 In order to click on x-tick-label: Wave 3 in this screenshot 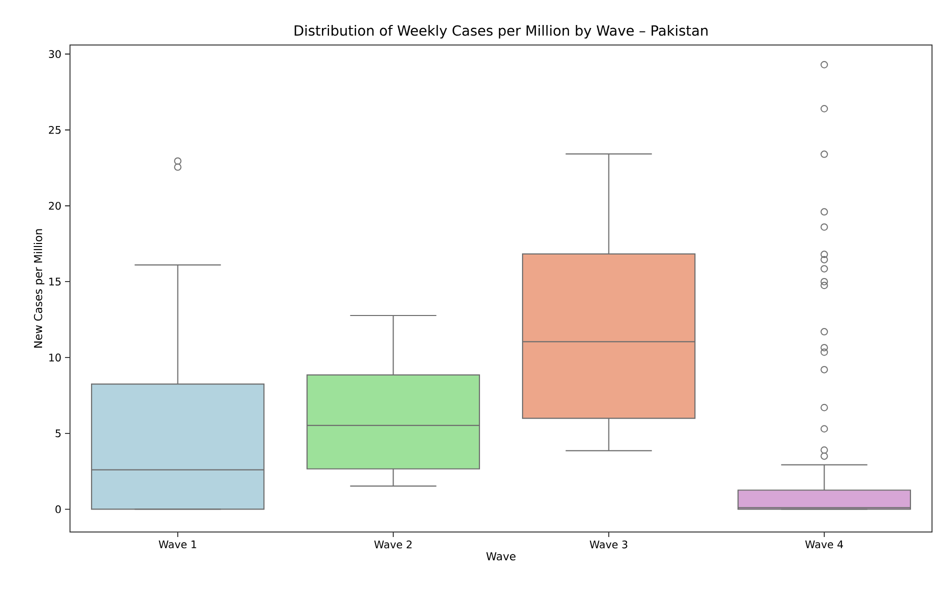, I will do `click(609, 544)`.